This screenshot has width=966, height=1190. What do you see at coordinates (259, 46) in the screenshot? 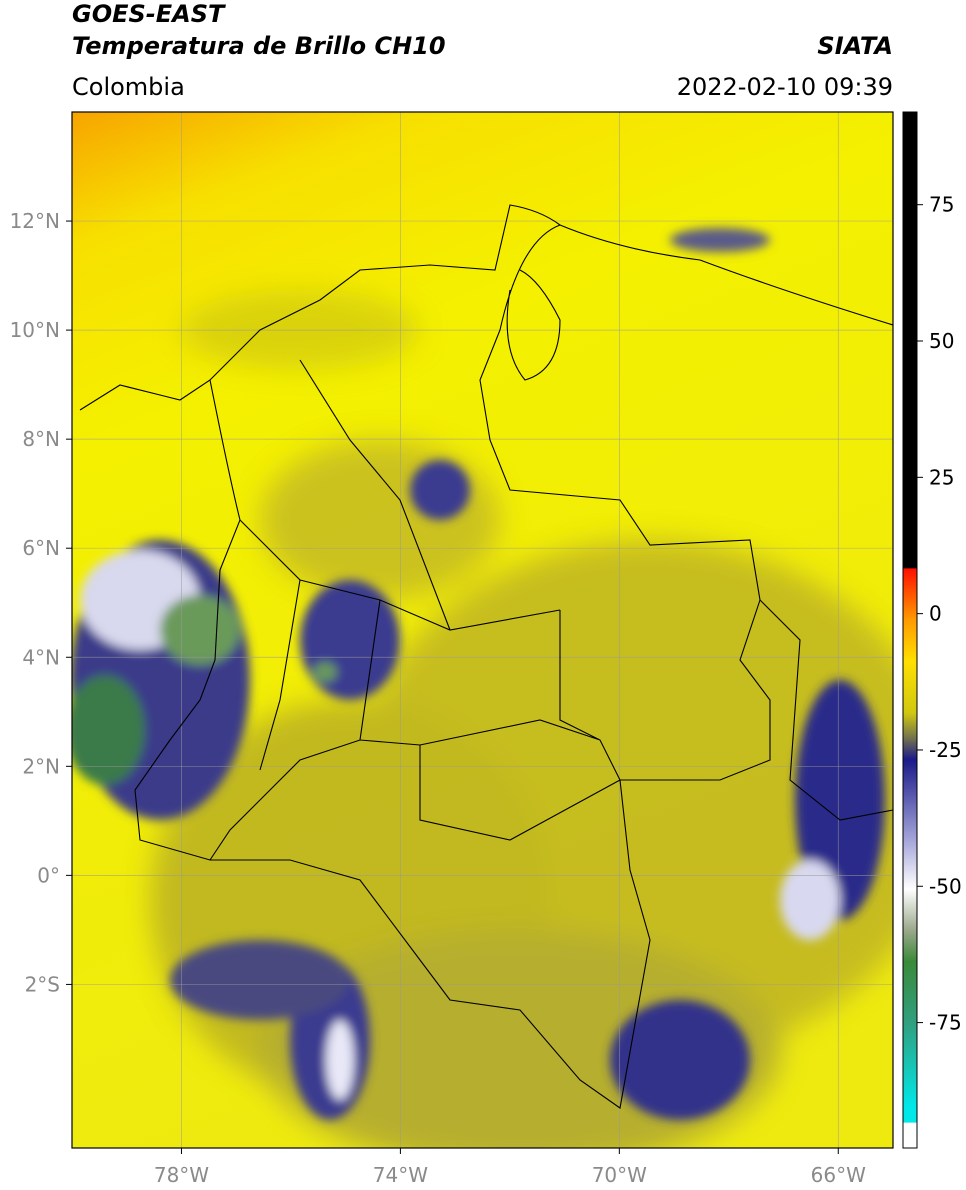
I see `subtitle: Temperatura de Brillo CH10` at bounding box center [259, 46].